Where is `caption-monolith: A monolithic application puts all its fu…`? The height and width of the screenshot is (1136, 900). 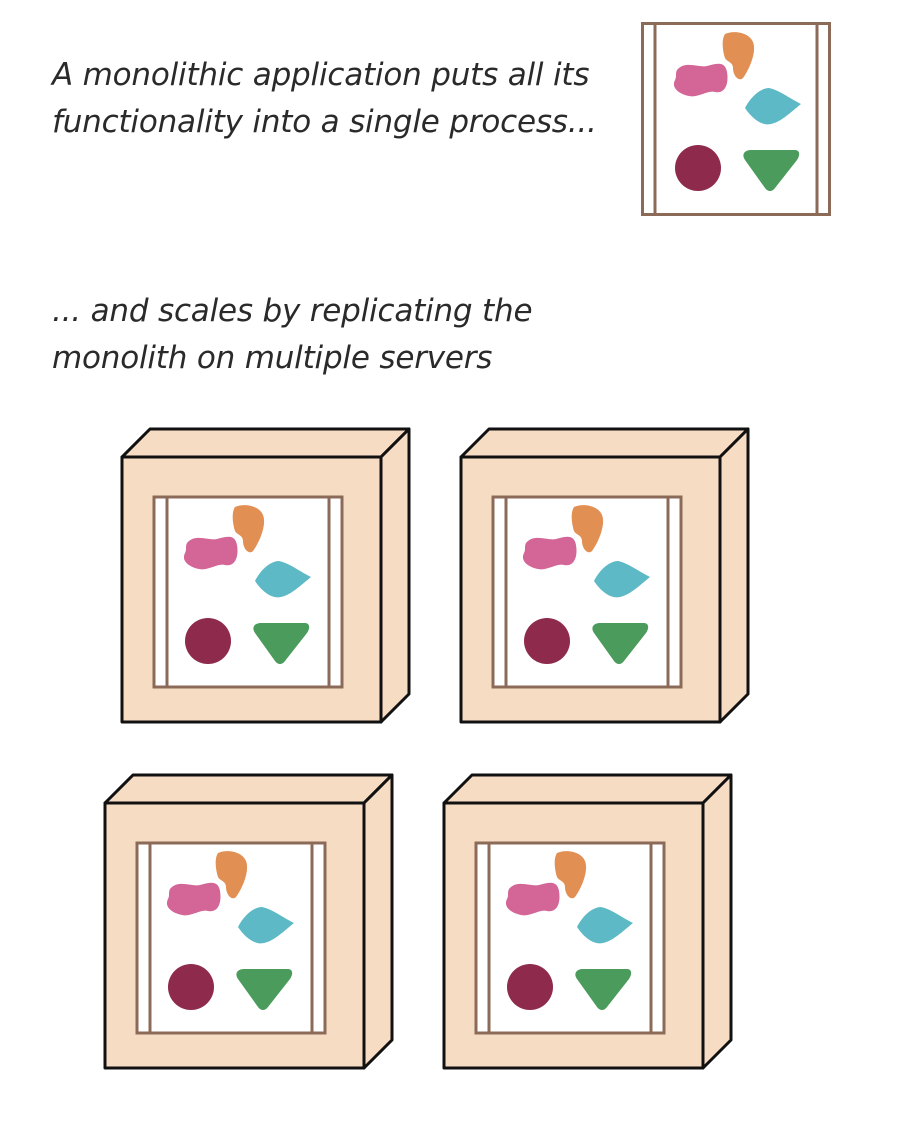 caption-monolith: A monolithic application puts all its fu… is located at coordinates (324, 99).